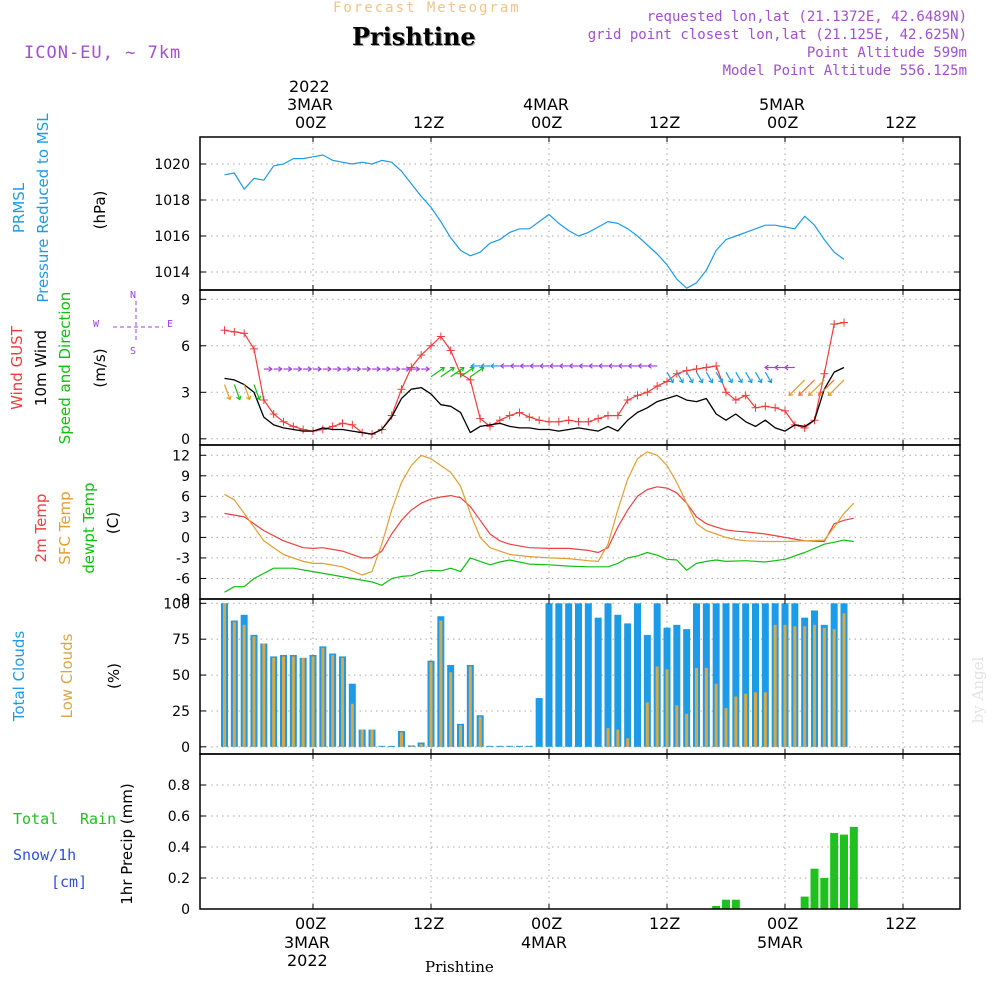  Describe the element at coordinates (69, 882) in the screenshot. I see `label-cm: [cm]` at that location.